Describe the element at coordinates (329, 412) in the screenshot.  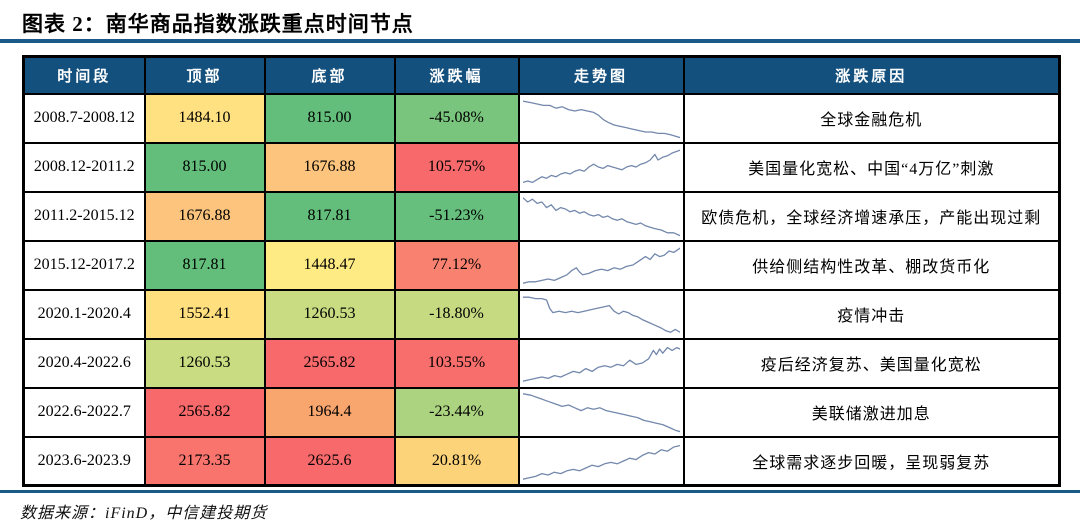
I see `bottom-value-cell: 1964.4` at that location.